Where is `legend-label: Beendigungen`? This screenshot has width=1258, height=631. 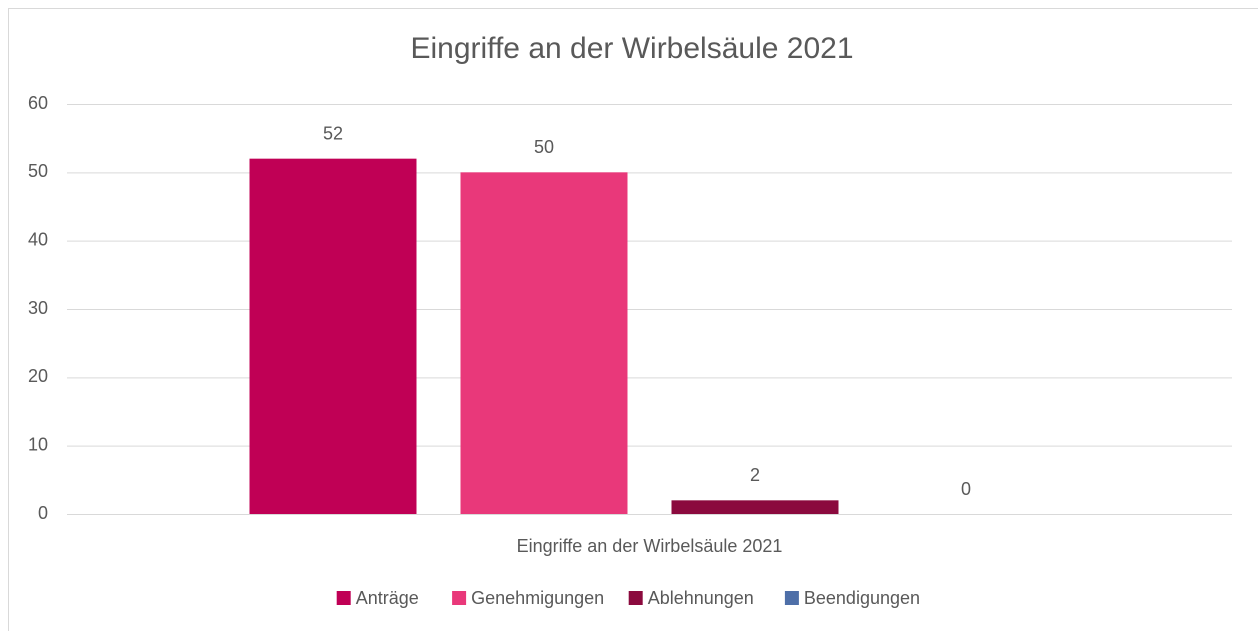
legend-label: Beendigungen is located at coordinates (862, 598).